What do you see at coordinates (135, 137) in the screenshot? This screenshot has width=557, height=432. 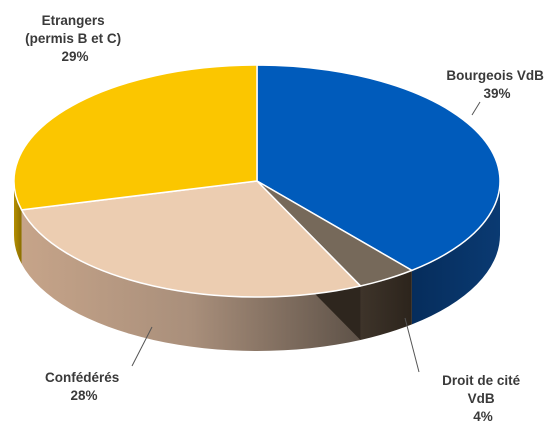 I see `pie-slice-etrangers` at bounding box center [135, 137].